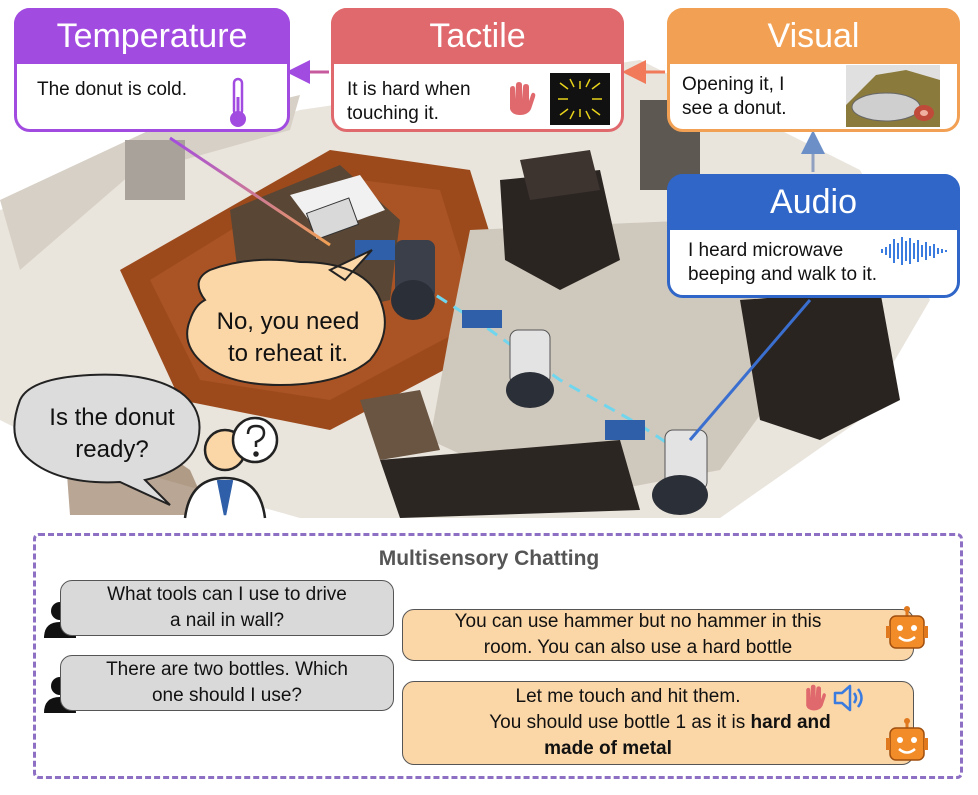  Describe the element at coordinates (813, 202) in the screenshot. I see `audio-card-title: Audio` at that location.